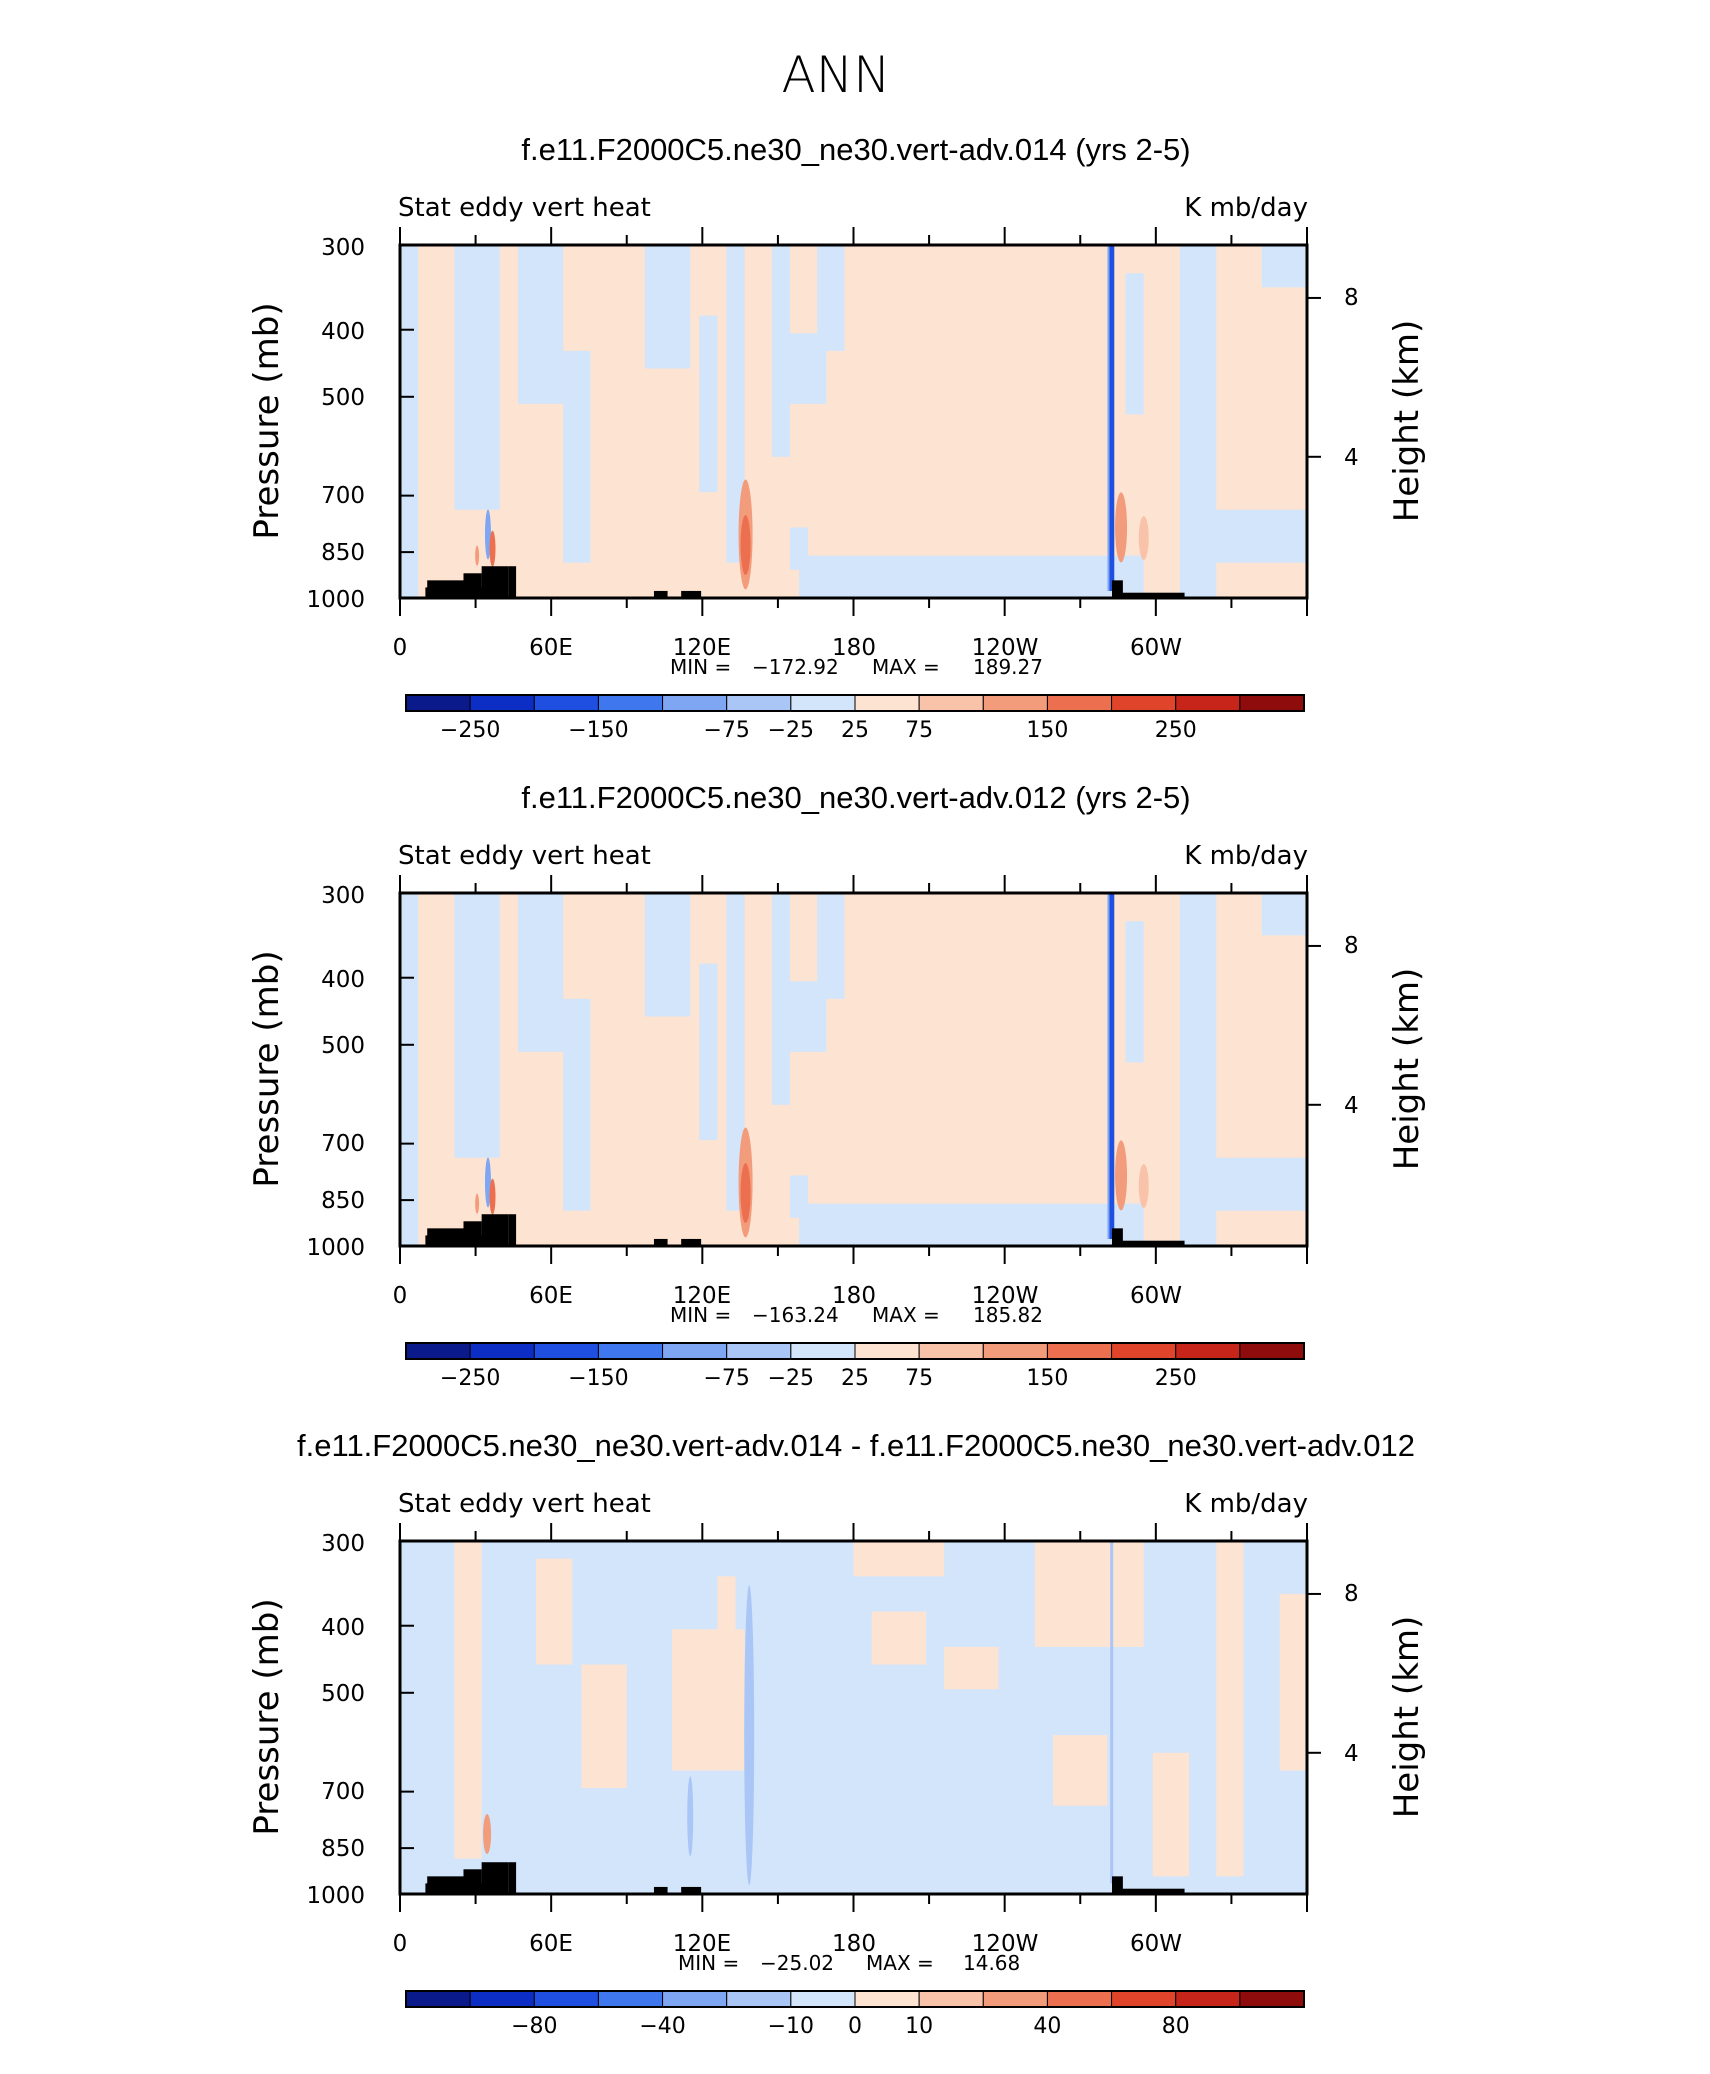 This screenshot has width=1710, height=2074. Describe the element at coordinates (400, 1944) in the screenshot. I see `x-tick-0: 0` at that location.